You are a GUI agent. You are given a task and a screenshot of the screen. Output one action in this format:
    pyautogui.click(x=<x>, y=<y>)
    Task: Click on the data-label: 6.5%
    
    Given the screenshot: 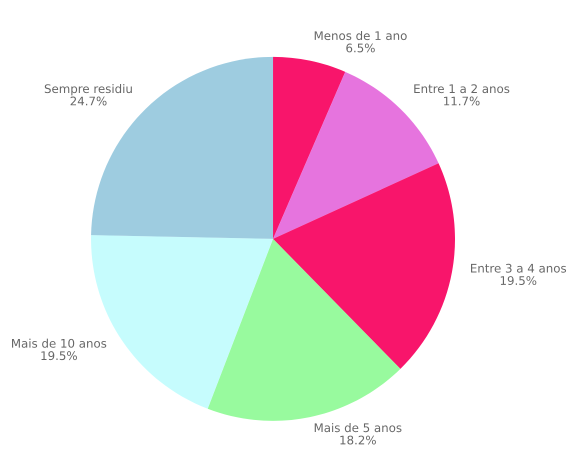 What is the action you would take?
    pyautogui.click(x=360, y=47)
    